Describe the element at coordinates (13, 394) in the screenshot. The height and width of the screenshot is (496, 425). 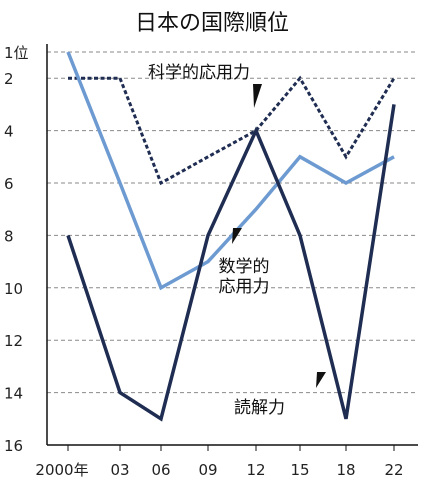
I see `y-tick-label: 14` at that location.